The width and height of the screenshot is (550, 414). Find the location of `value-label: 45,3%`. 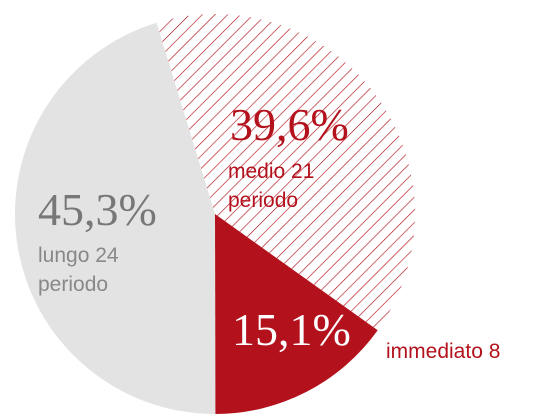

value-label: 45,3% is located at coordinates (97, 209).